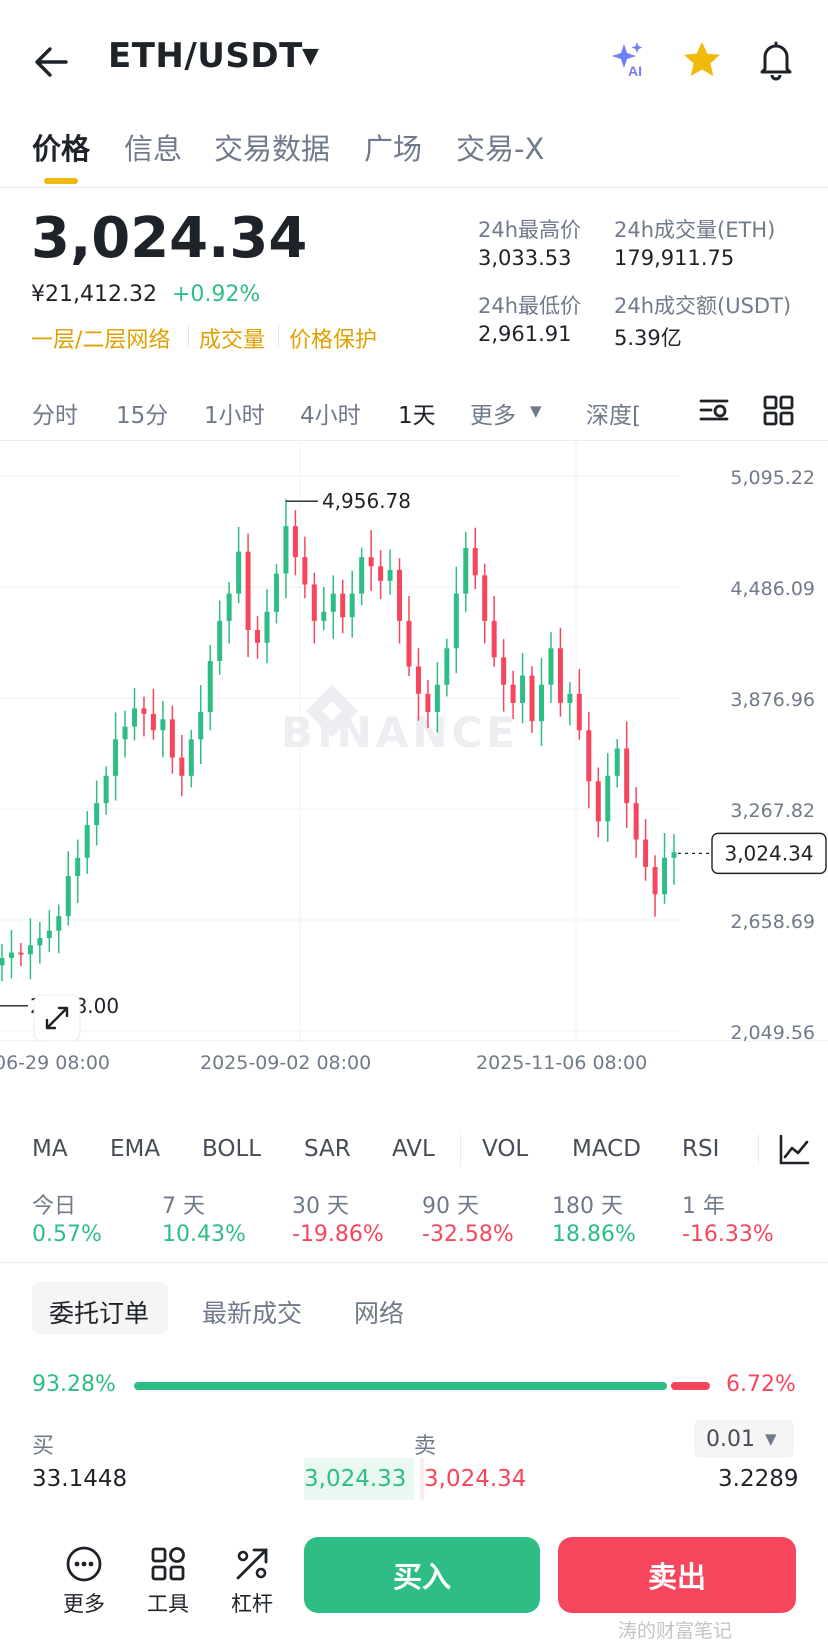 This screenshot has width=828, height=1649. Describe the element at coordinates (80, 1479) in the screenshot. I see `bid-quantity: 33.1448` at that location.